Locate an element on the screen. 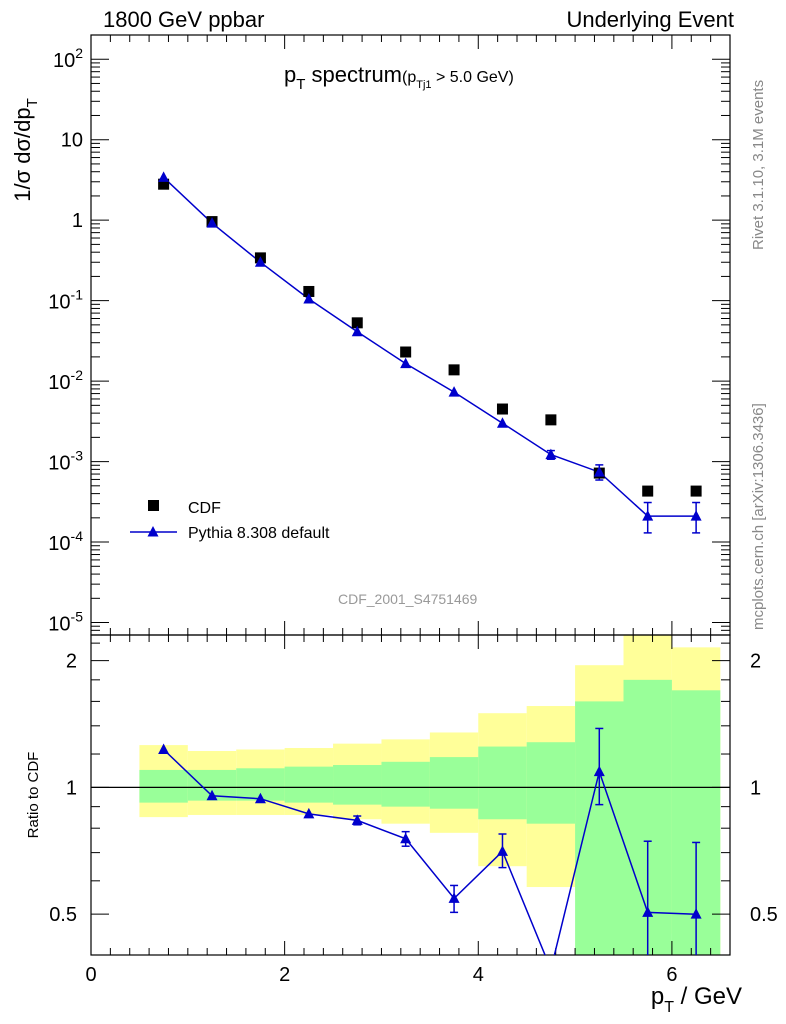 The height and width of the screenshot is (1024, 786). main-ytick-label: 10 is located at coordinates (72, 141).